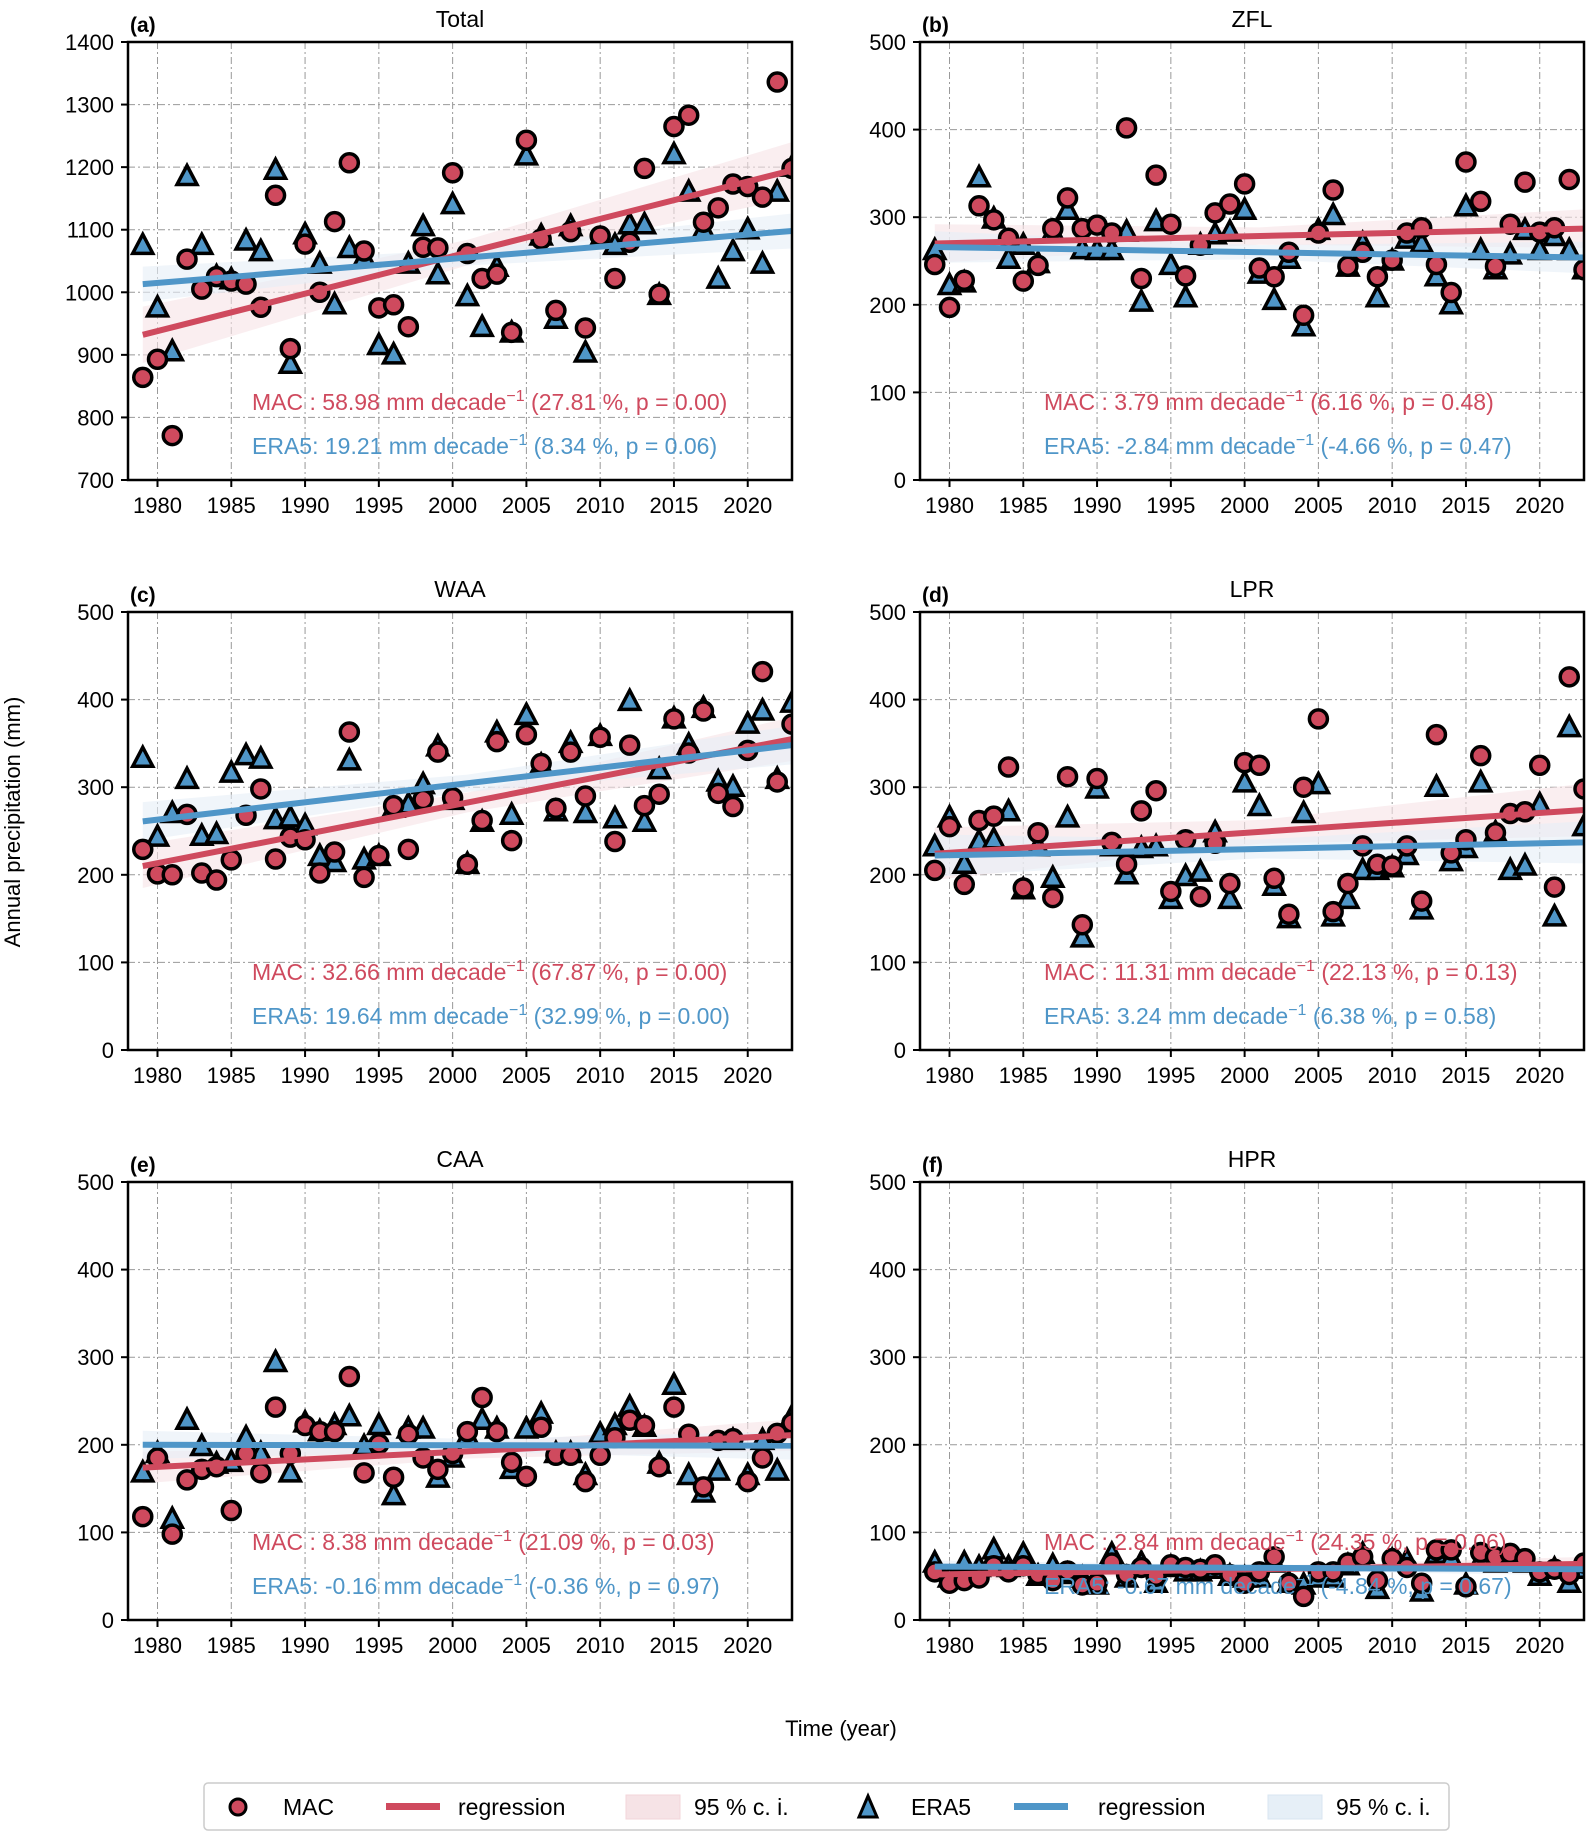 The width and height of the screenshot is (1587, 1837). I want to click on x-tick-label: 2015, so click(1465, 1645).